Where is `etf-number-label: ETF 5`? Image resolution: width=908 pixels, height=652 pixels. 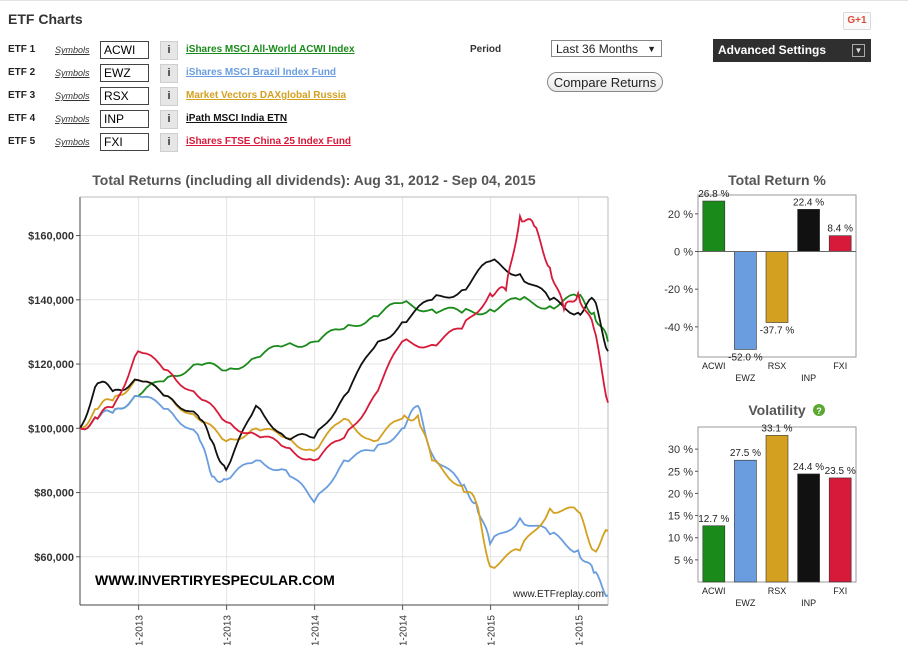 etf-number-label: ETF 5 is located at coordinates (22, 141).